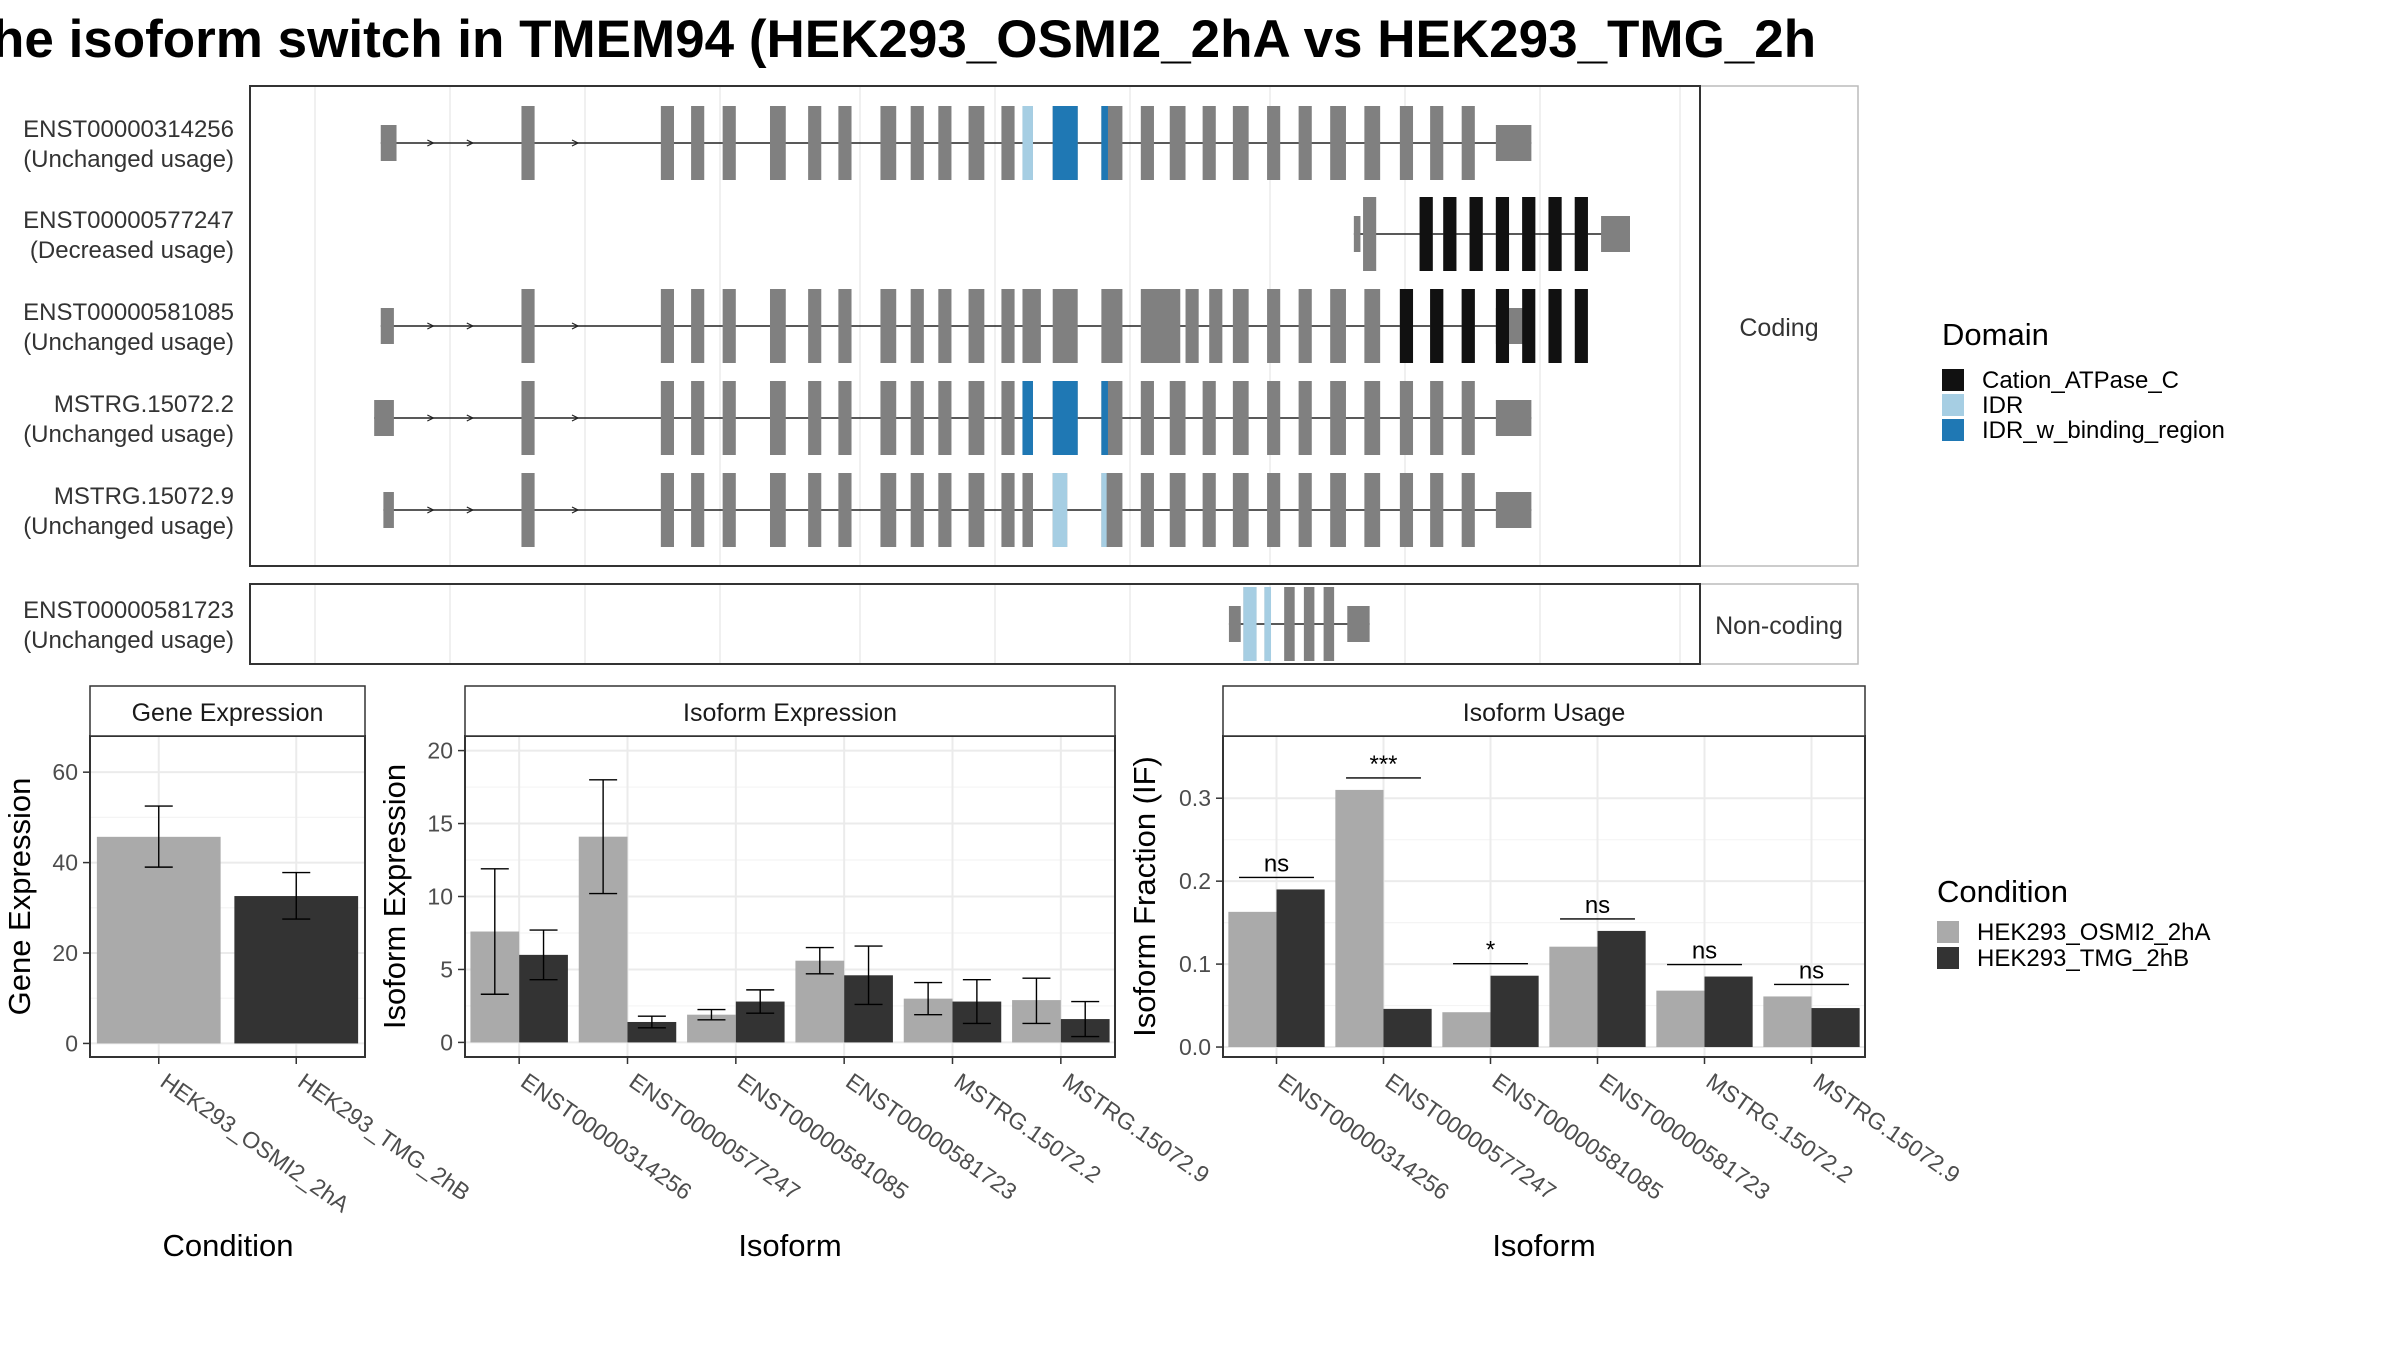 Image resolution: width=2400 pixels, height=1350 pixels. Describe the element at coordinates (128, 342) in the screenshot. I see `transcript-usage-label: (Unchanged usage)` at that location.